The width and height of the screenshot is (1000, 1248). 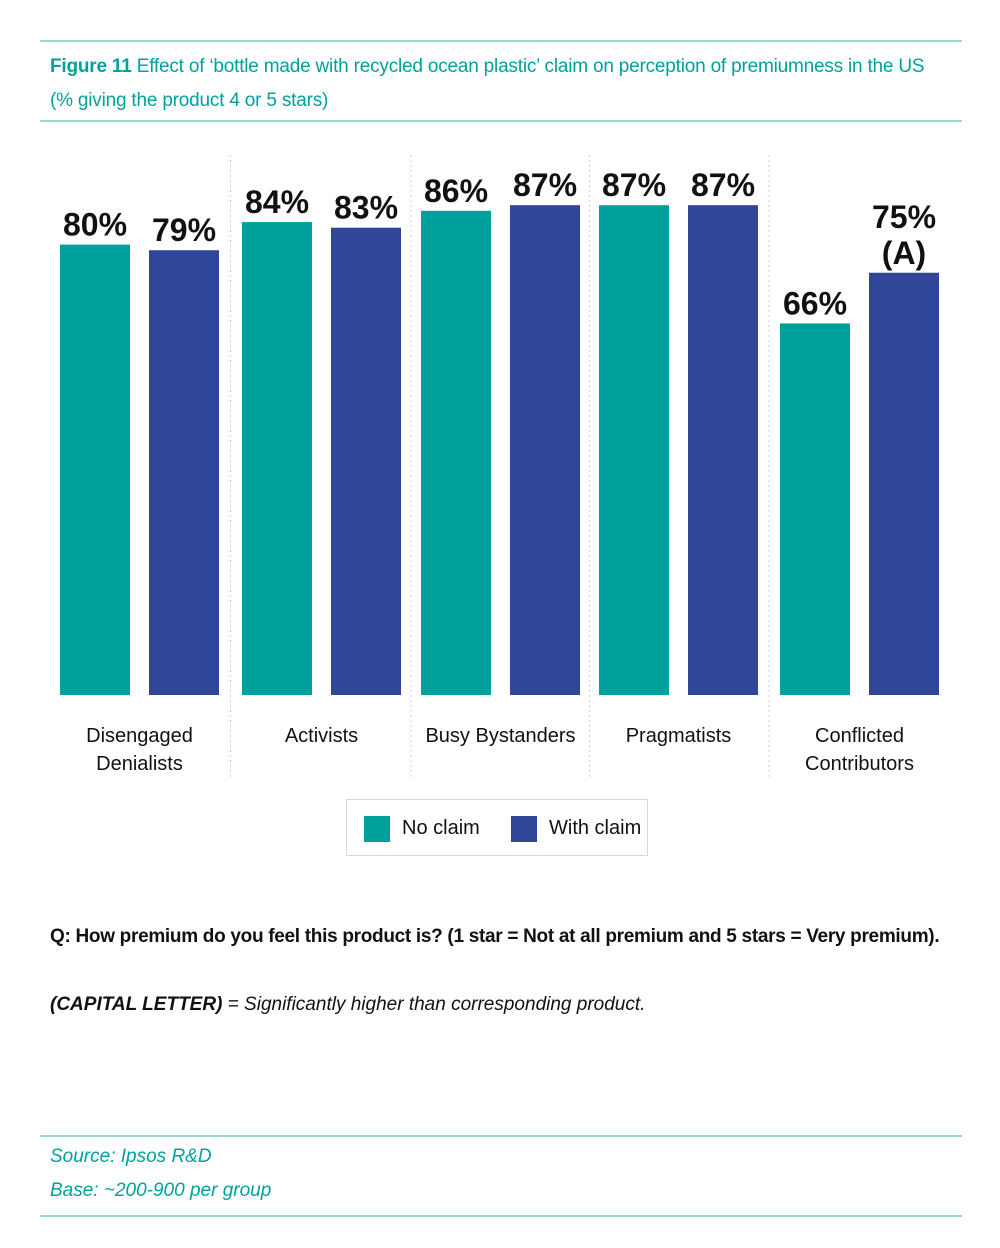 I want to click on bar-disengaged-denialists-with-claim, so click(x=184, y=472).